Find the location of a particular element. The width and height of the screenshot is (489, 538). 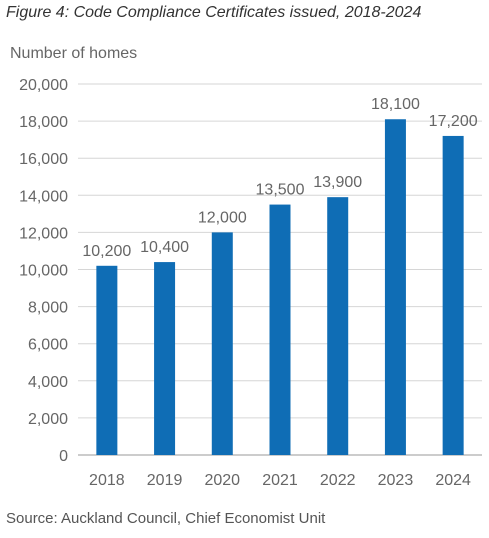

bar-2021 is located at coordinates (280, 329).